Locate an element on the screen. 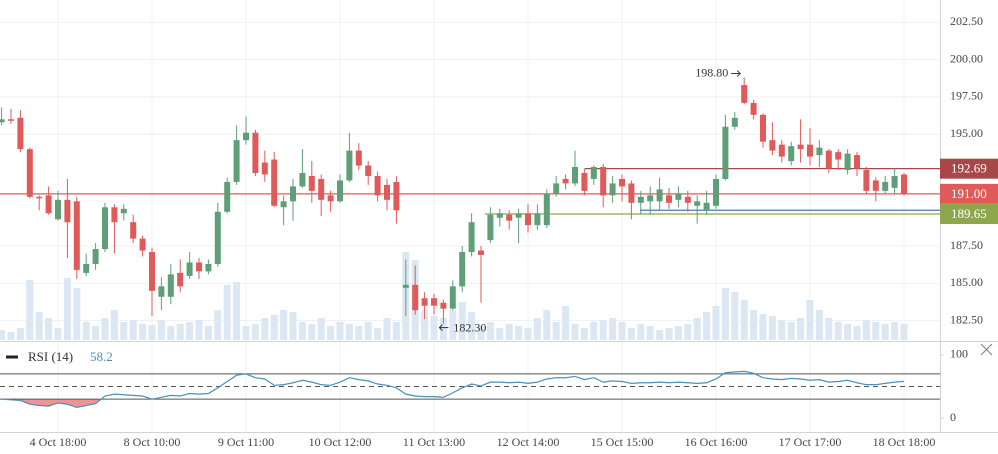 The height and width of the screenshot is (454, 998). x-tick-label: 15 Oct 15:00 is located at coordinates (622, 442).